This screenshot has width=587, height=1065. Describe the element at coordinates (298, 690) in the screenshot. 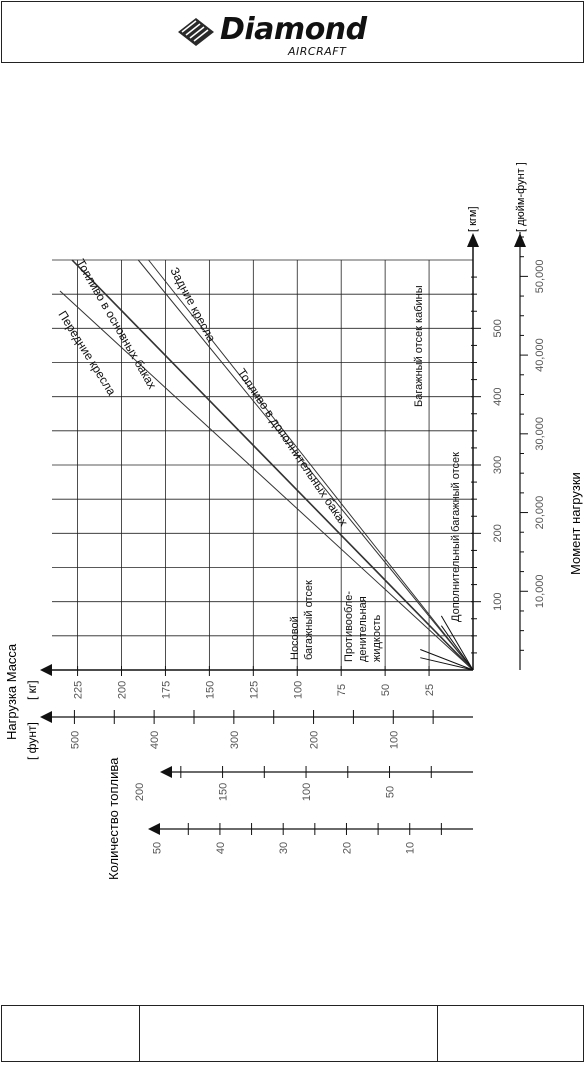

I see `tick-label-mass-kg: 100` at that location.